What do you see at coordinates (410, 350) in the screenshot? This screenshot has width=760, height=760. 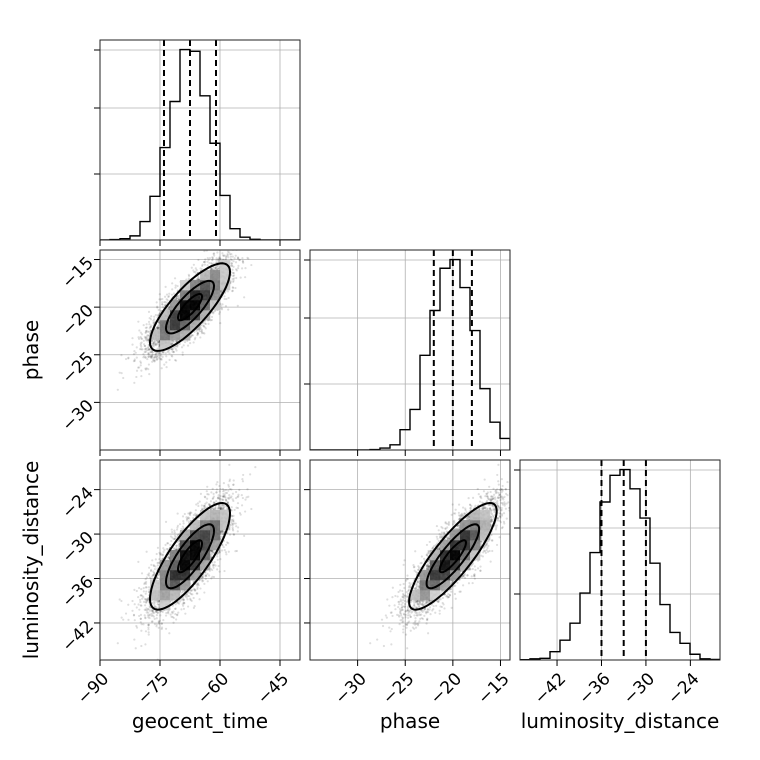 I see `panel-frame` at bounding box center [410, 350].